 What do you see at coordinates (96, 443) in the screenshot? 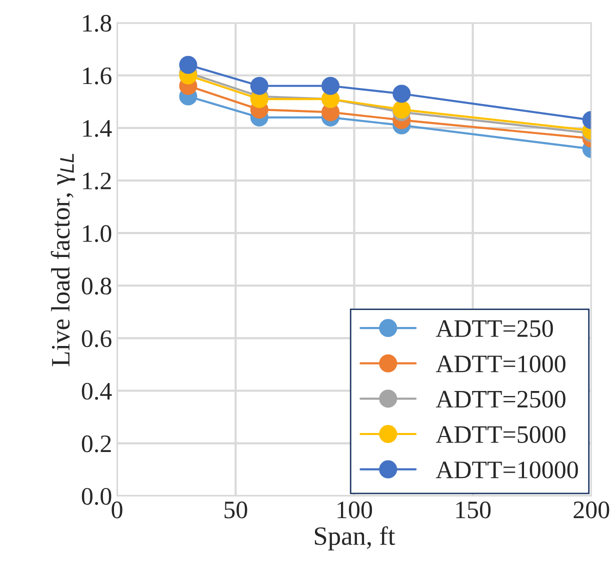
I see `y-tick-label: 0.2` at bounding box center [96, 443].